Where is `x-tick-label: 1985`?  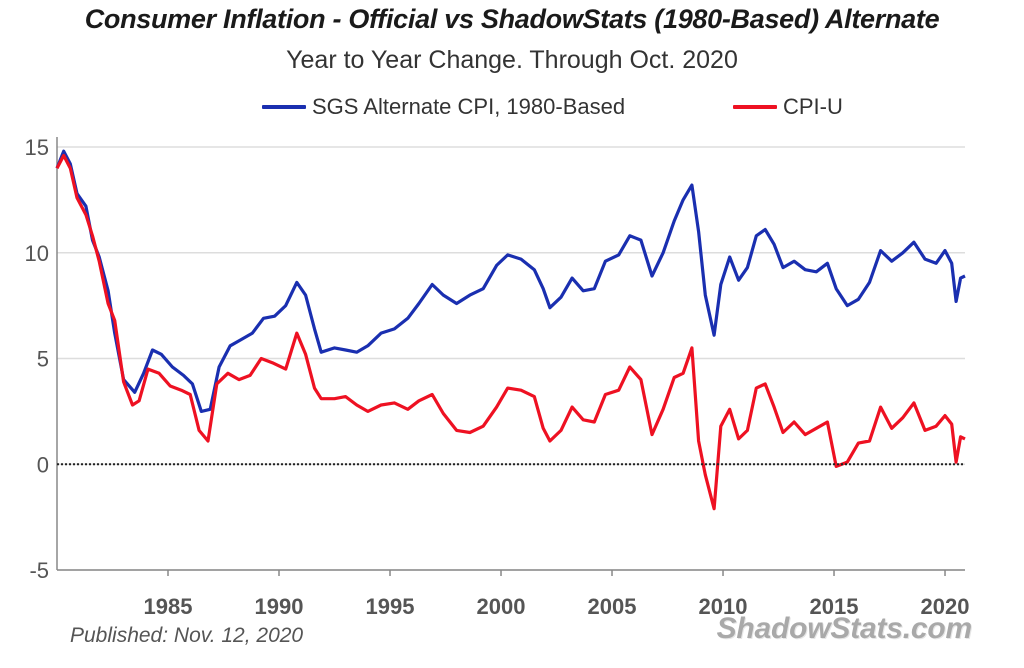 x-tick-label: 1985 is located at coordinates (168, 606).